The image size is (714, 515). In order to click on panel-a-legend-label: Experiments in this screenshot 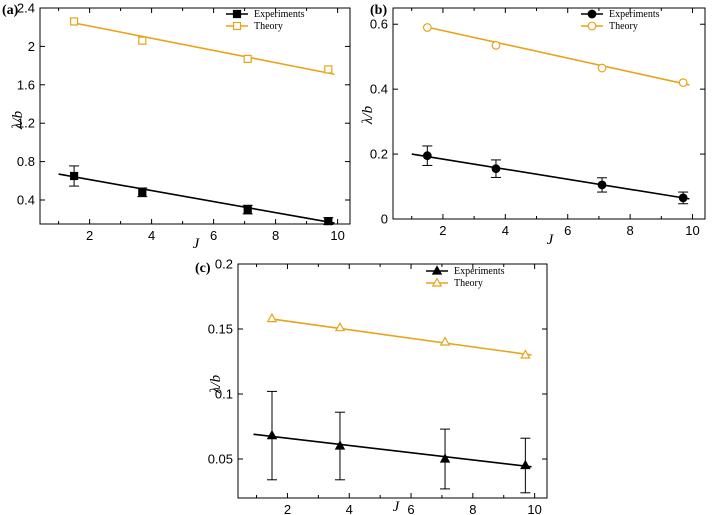, I will do `click(279, 14)`.